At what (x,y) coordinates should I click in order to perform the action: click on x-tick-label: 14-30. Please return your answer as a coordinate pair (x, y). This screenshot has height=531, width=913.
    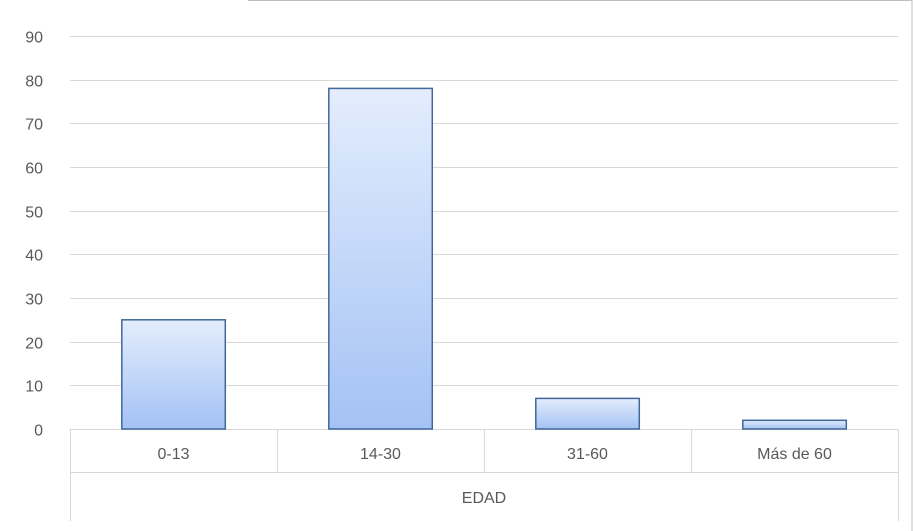
    Looking at the image, I should click on (380, 454).